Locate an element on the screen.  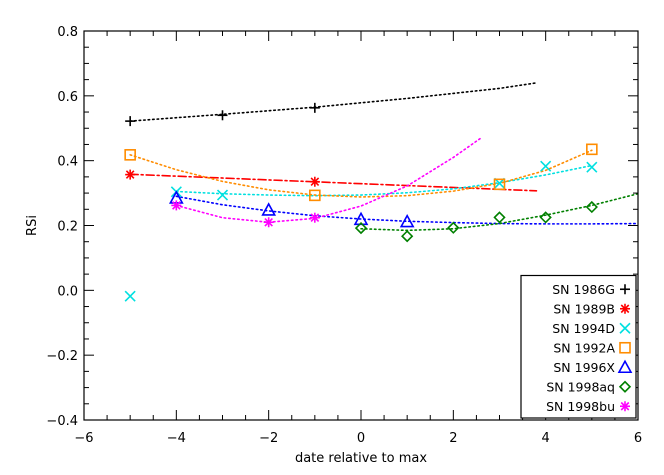
y-tick-label: 0.8 is located at coordinates (67, 32).